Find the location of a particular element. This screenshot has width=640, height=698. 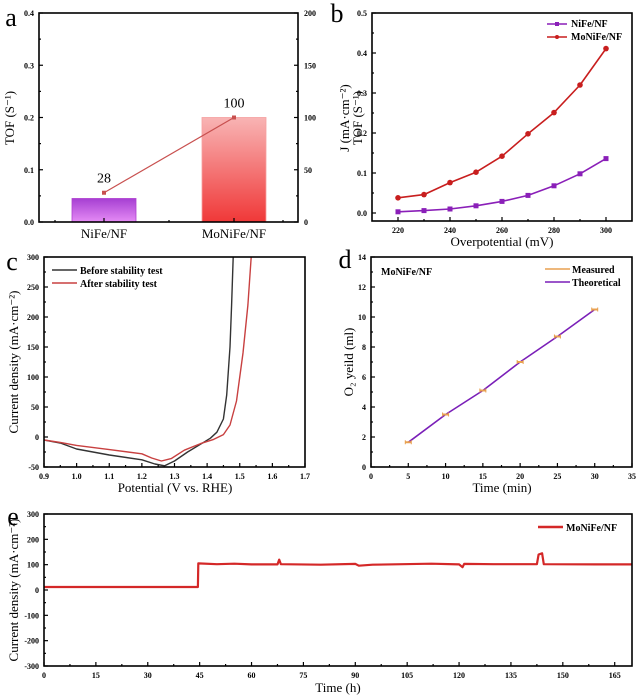

x-axis-label: Potential (V vs. RHE) is located at coordinates (175, 487).